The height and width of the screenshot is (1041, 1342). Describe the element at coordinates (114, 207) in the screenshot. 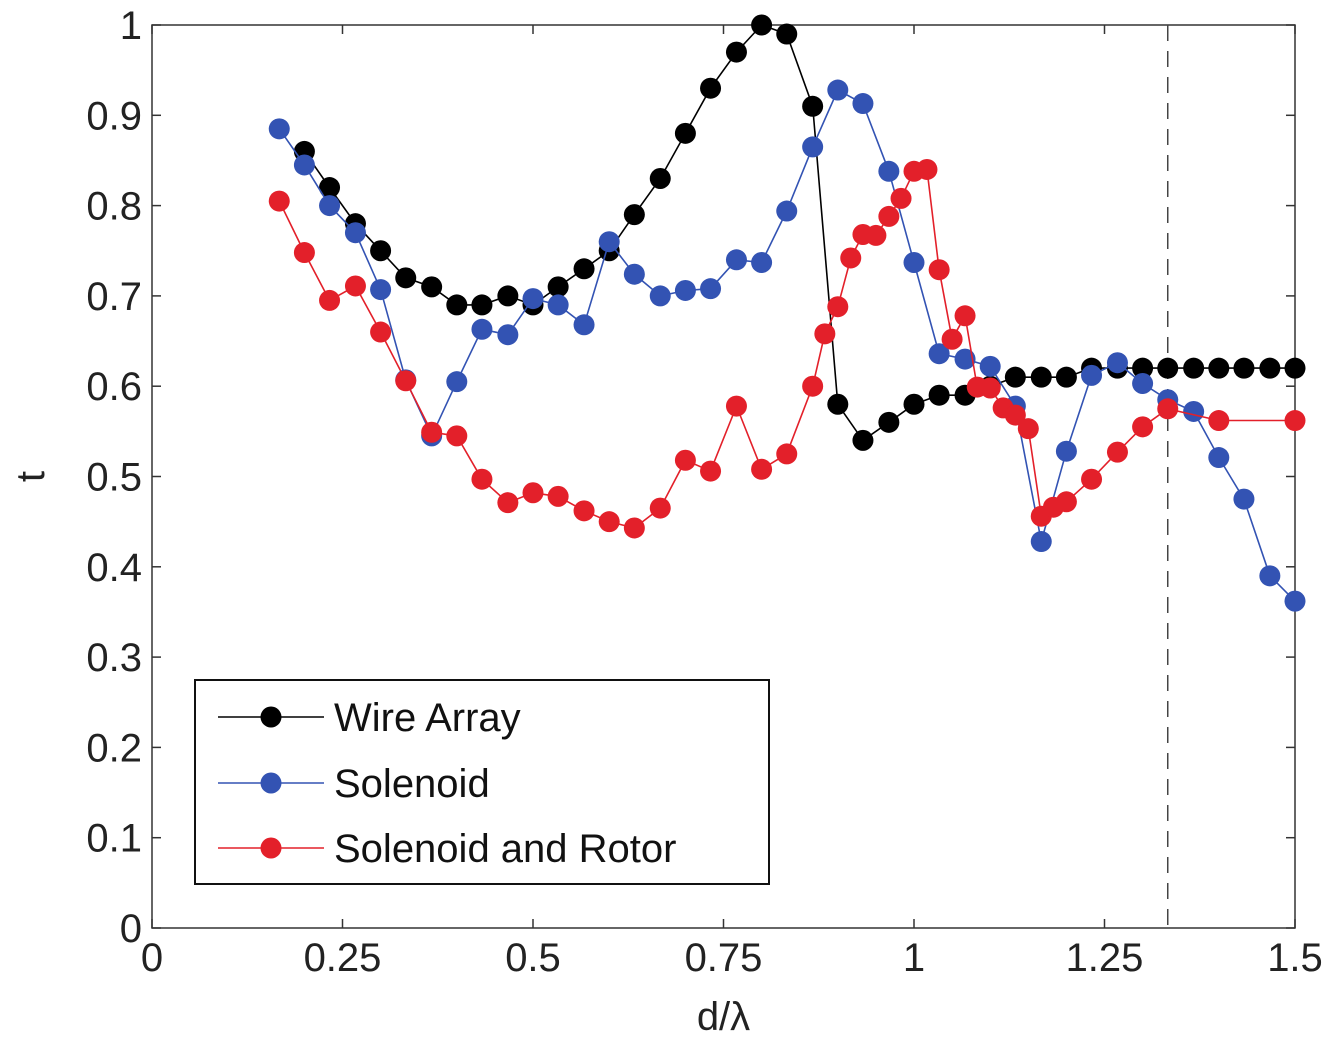

I see `y-tick-label: 0.8` at that location.